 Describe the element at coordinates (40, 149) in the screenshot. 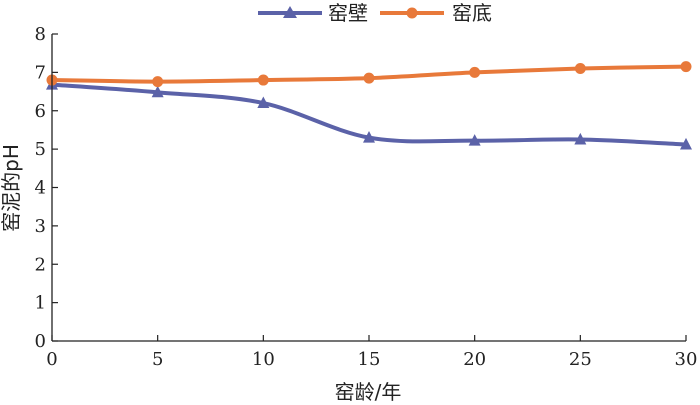

I see `y-tick-label: 5` at that location.